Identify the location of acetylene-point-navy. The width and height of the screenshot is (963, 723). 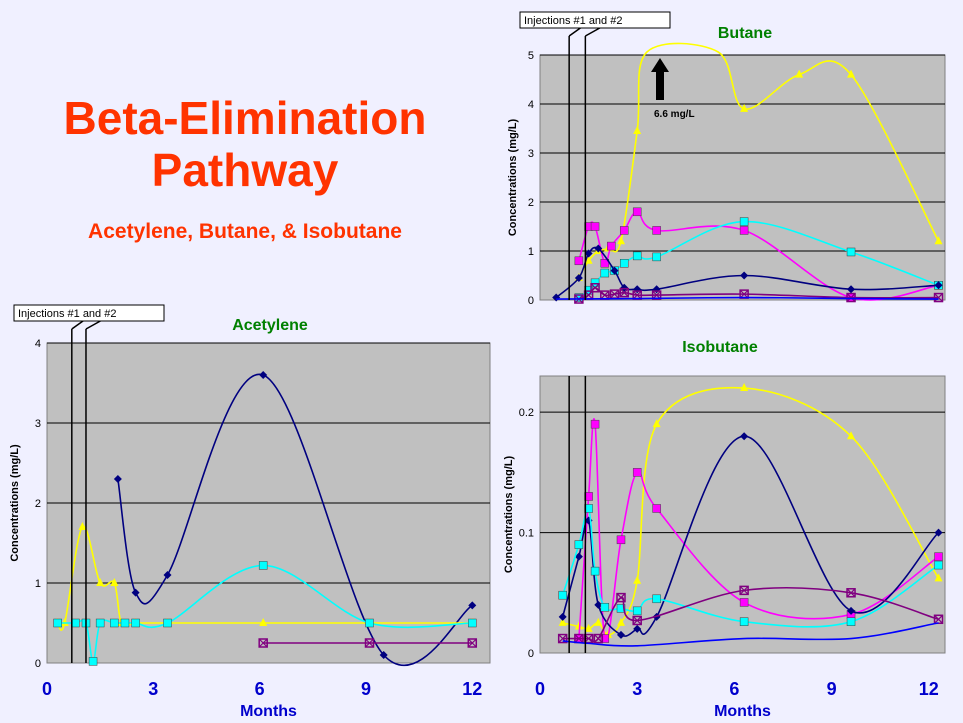
(117, 479).